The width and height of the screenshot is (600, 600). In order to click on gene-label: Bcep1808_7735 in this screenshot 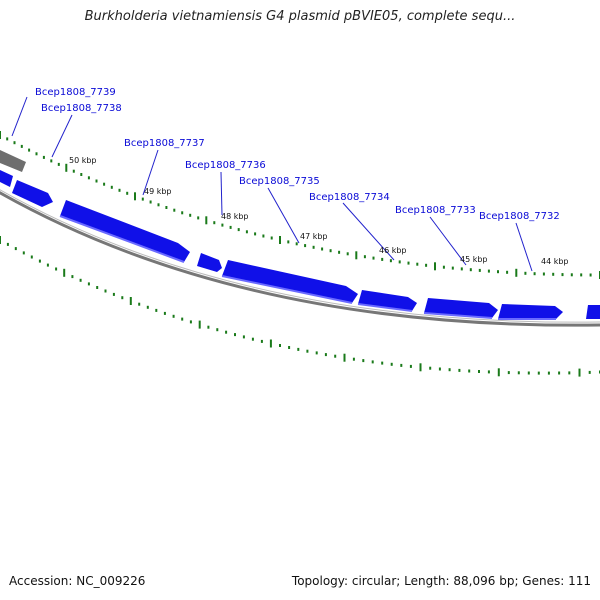, I will do `click(279, 181)`.